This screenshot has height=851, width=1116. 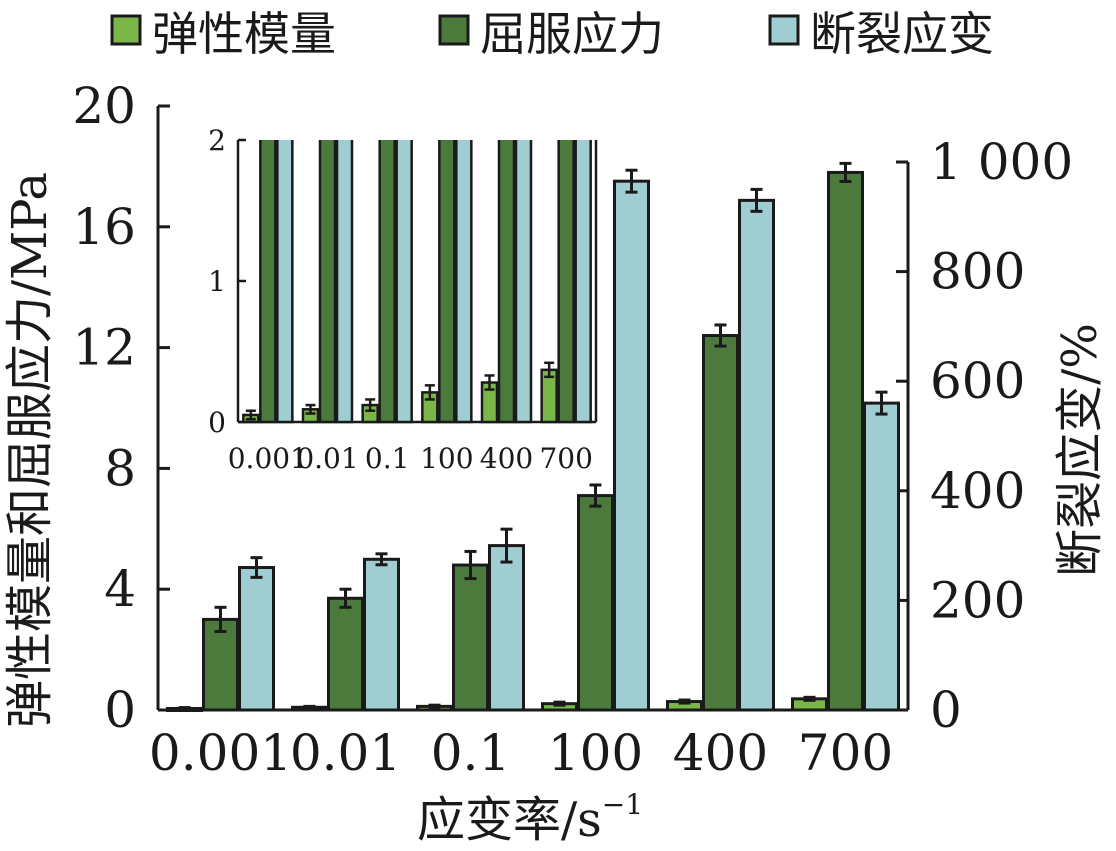 I want to click on y-tick-label: 8, so click(x=120, y=468).